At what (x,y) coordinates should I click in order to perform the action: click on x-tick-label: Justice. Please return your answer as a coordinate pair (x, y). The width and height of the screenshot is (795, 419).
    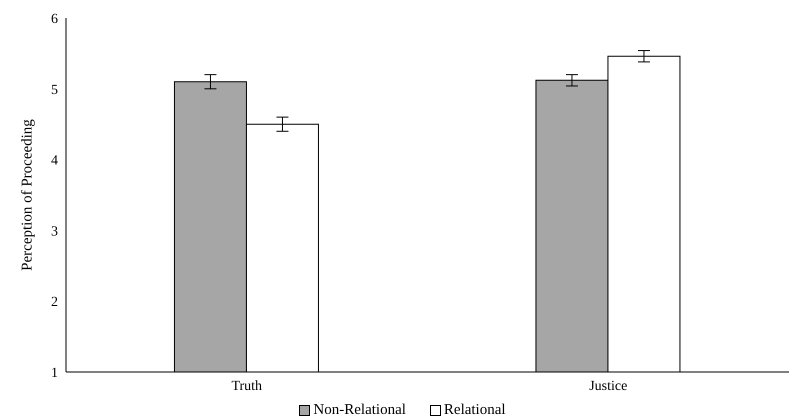
    Looking at the image, I should click on (608, 386).